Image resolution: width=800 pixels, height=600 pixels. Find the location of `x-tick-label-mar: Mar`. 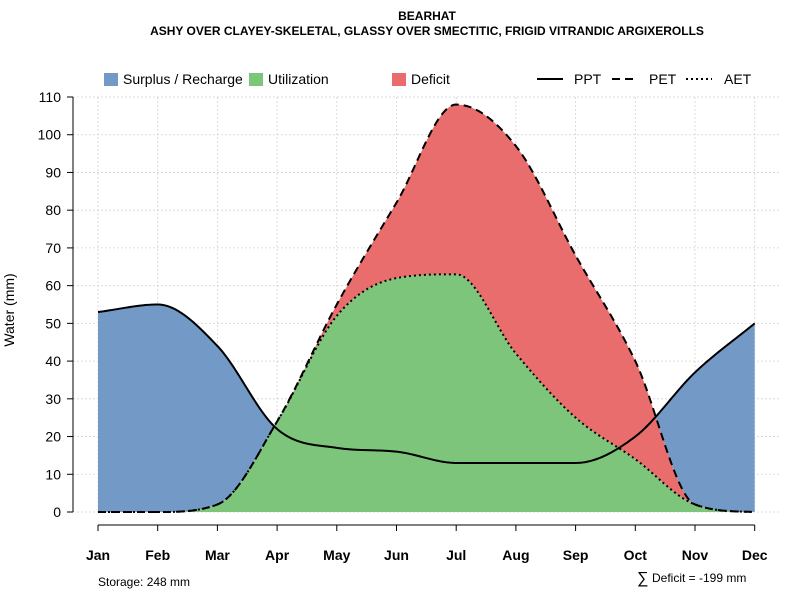

x-tick-label-mar: Mar is located at coordinates (217, 555).